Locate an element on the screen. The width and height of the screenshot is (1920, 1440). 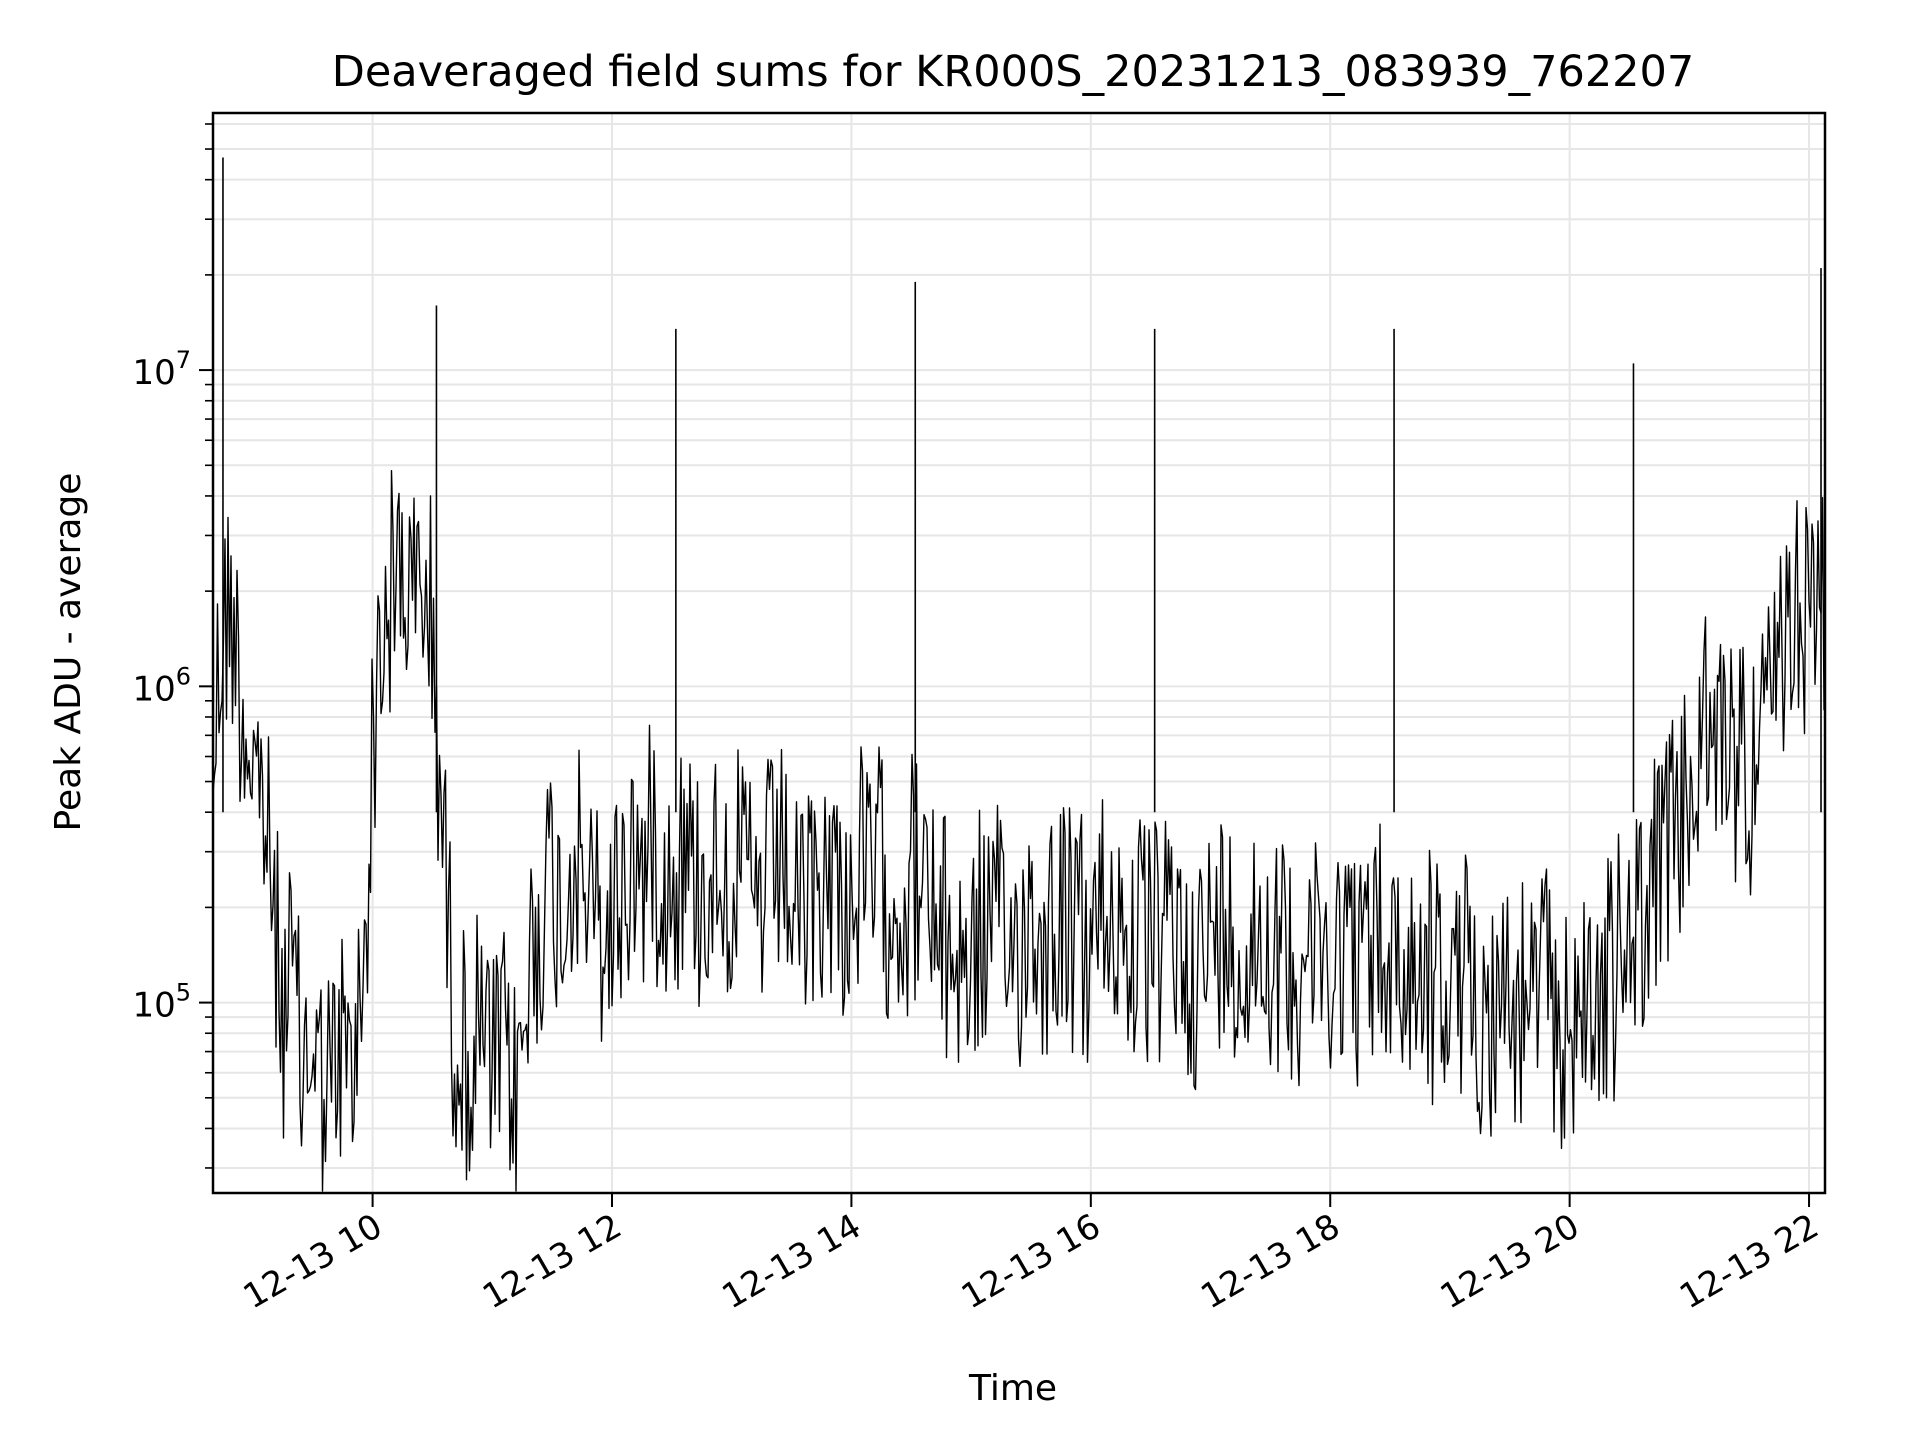
y-tick-label: 10⁵ is located at coordinates (161, 1002).